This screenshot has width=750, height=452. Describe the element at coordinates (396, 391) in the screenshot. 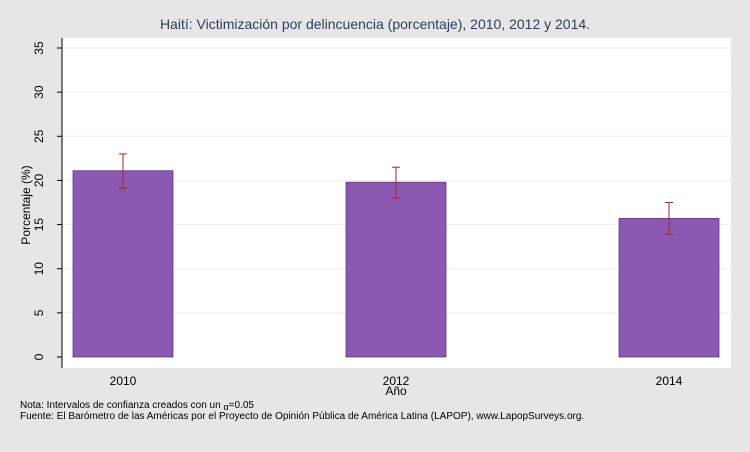

I see `x-axis-label: Año` at that location.